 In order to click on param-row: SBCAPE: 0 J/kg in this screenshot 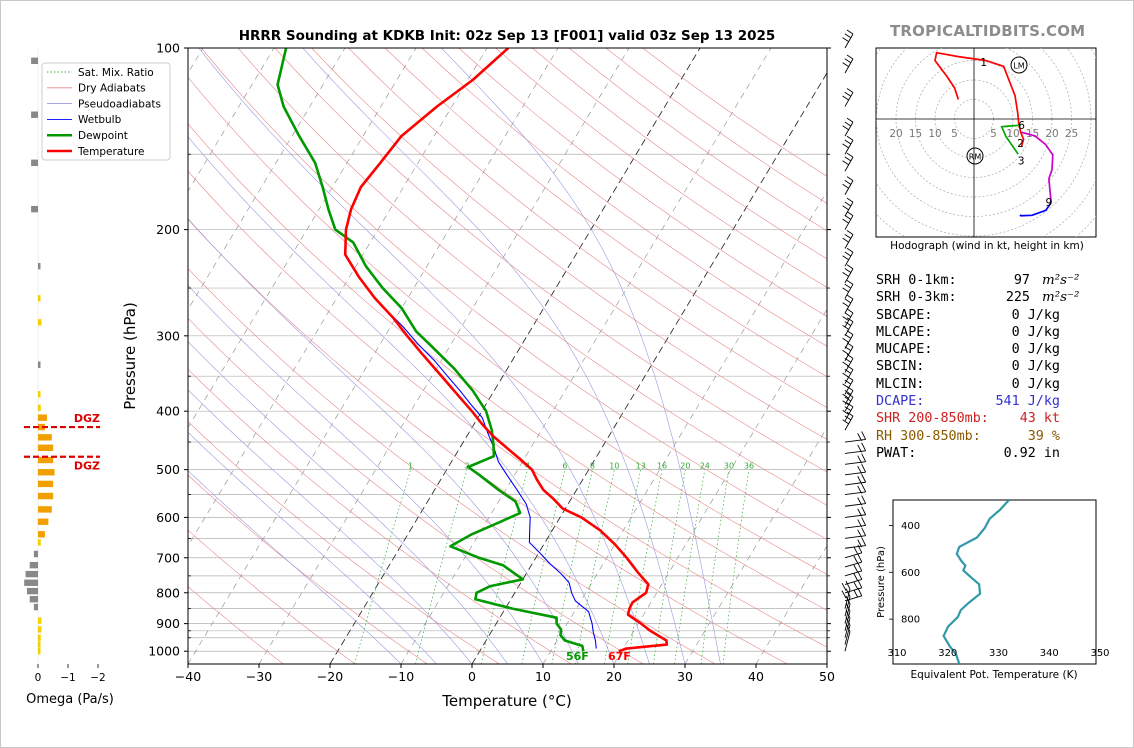, I will do `click(991, 315)`.